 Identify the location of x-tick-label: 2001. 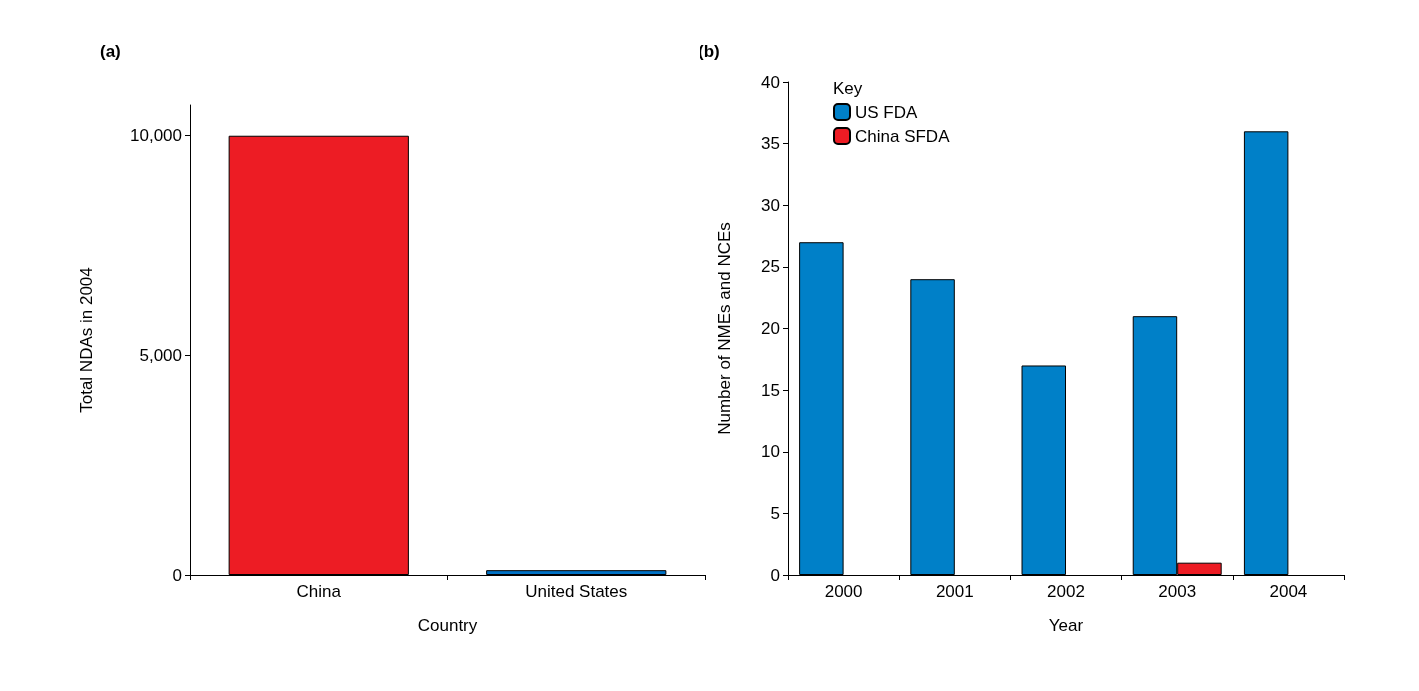
(954, 591).